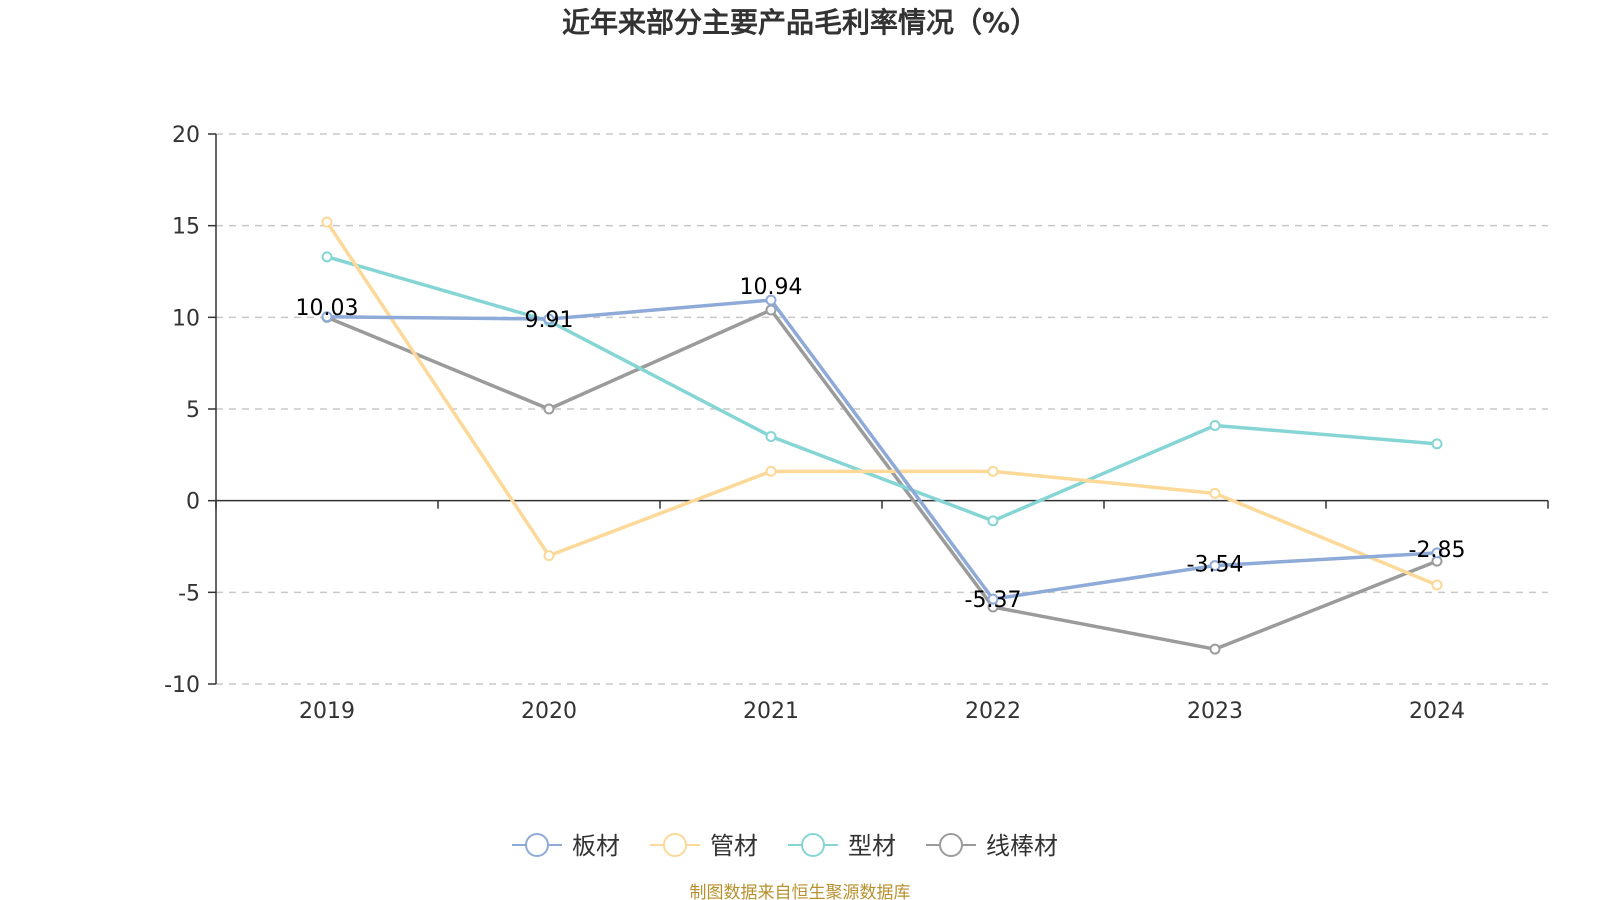  I want to click on data-label: 10.03, so click(327, 308).